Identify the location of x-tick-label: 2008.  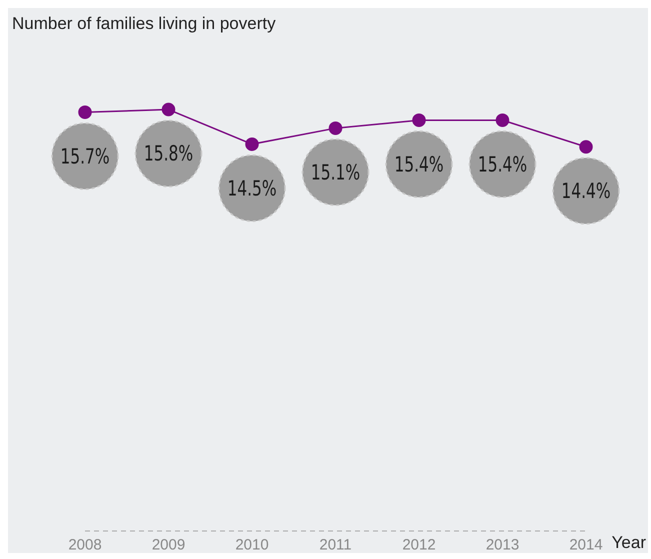
(85, 545).